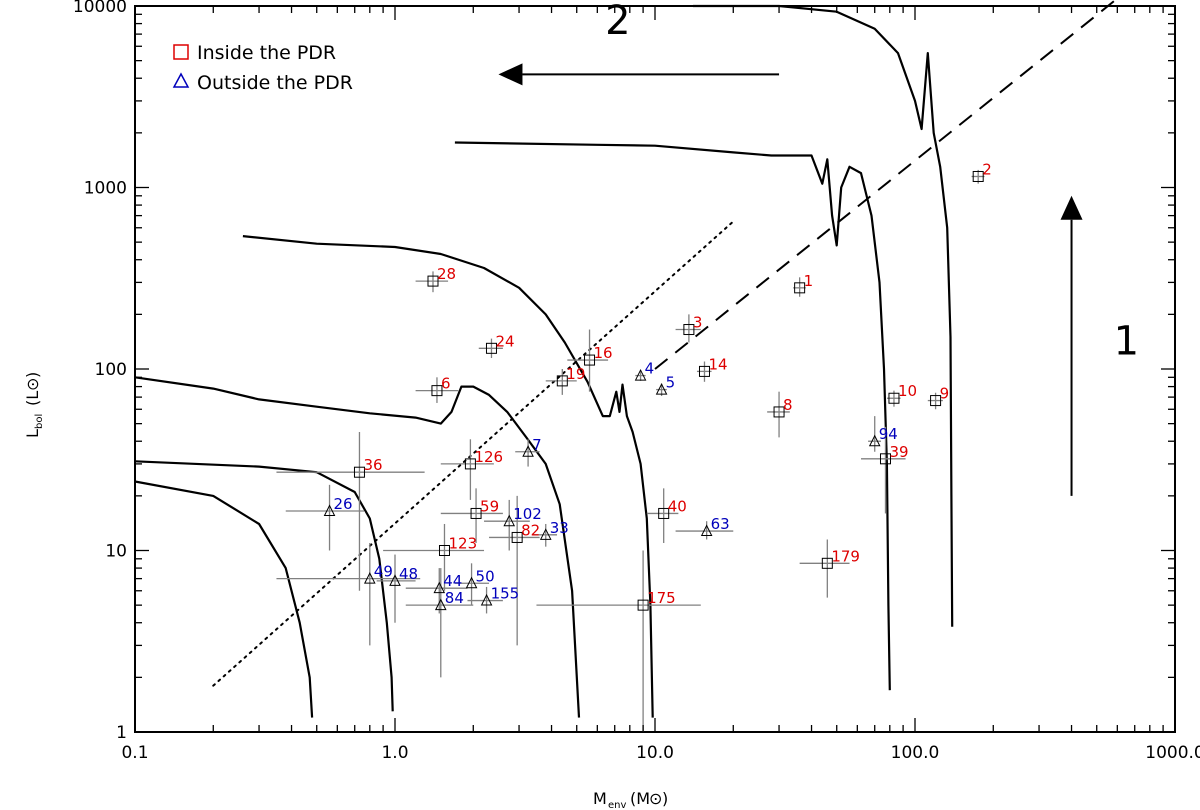  I want to click on source-126-square-marker, so click(470, 464).